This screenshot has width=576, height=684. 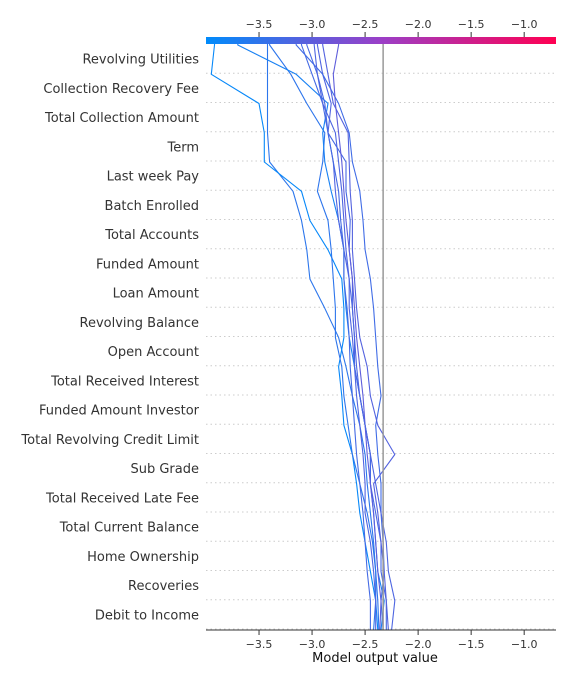 I want to click on top-tick-label: −1.0, so click(x=524, y=24).